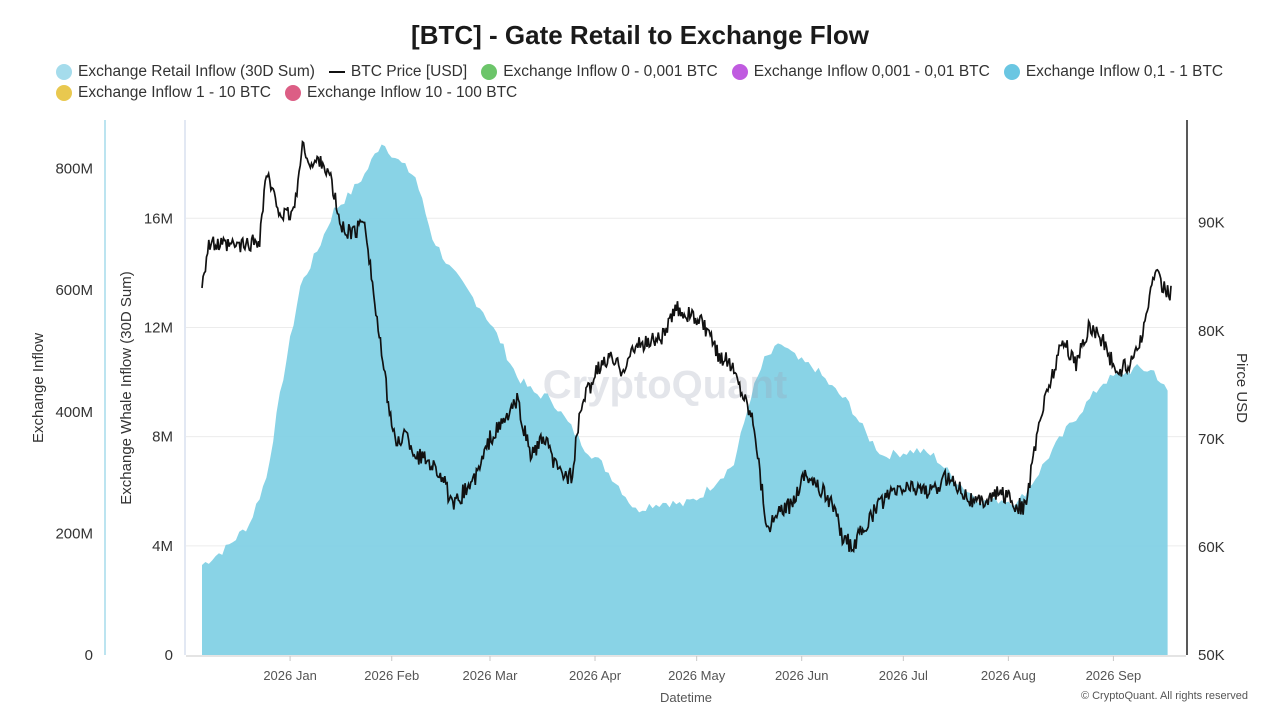  Describe the element at coordinates (38, 388) in the screenshot. I see `left-outer-axis-title: Exchange Inflow` at that location.